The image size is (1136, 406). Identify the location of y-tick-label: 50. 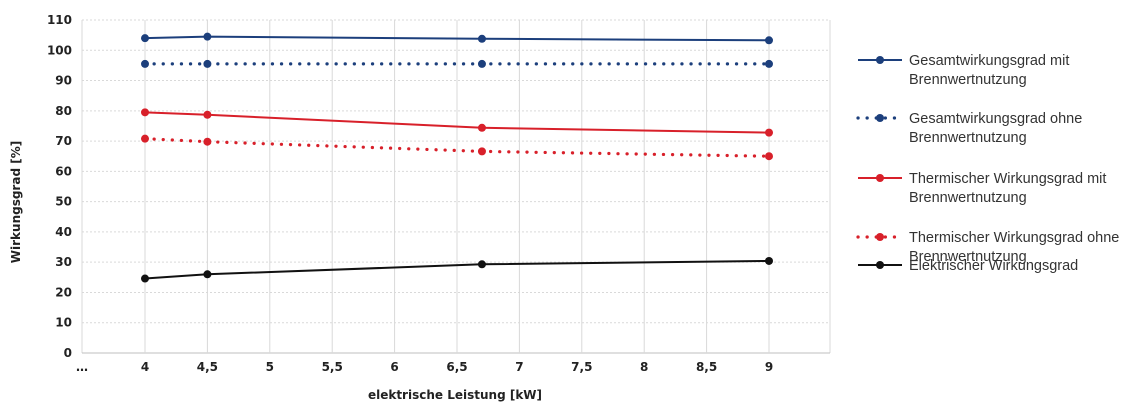
(63, 202).